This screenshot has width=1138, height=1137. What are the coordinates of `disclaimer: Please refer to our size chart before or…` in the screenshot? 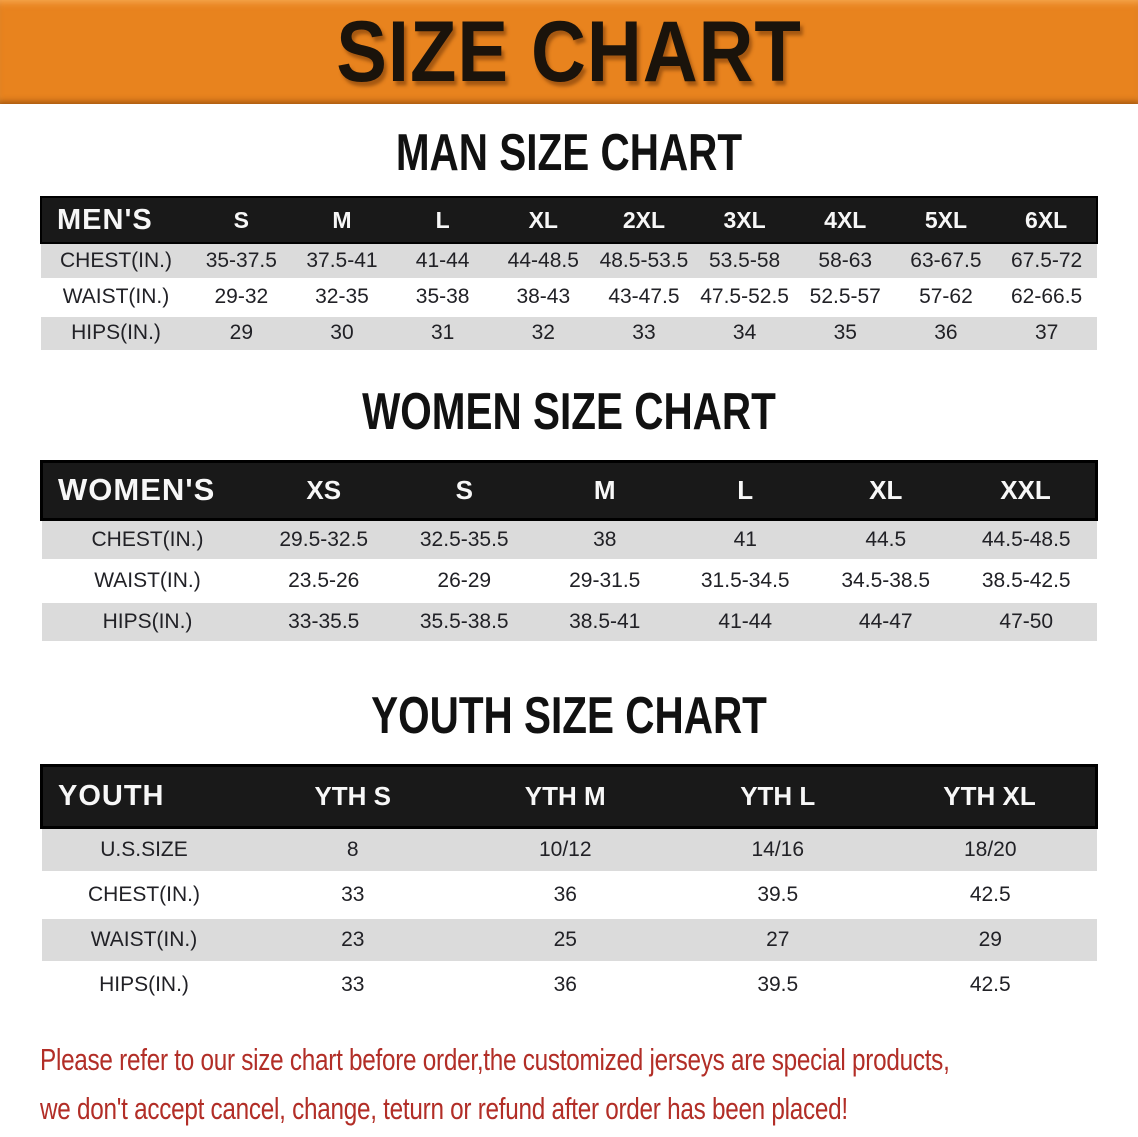 It's located at (589, 1085).